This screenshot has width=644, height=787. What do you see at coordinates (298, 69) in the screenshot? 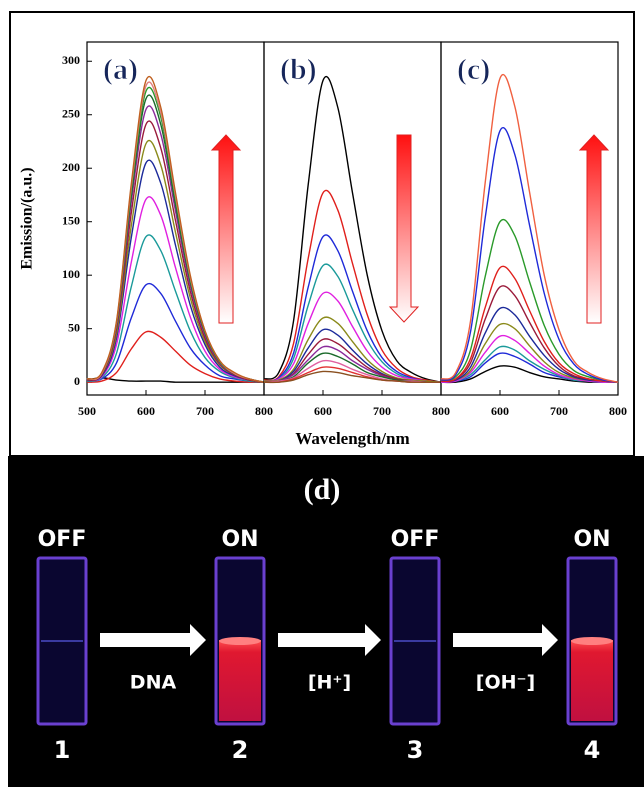
I see `panel-label: (b)` at bounding box center [298, 69].